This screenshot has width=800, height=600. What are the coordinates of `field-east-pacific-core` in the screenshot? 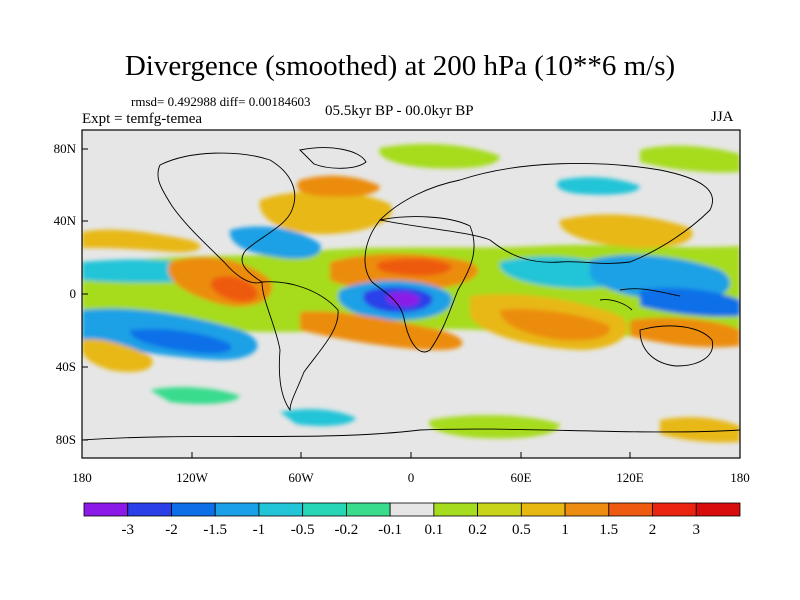 It's located at (234, 289).